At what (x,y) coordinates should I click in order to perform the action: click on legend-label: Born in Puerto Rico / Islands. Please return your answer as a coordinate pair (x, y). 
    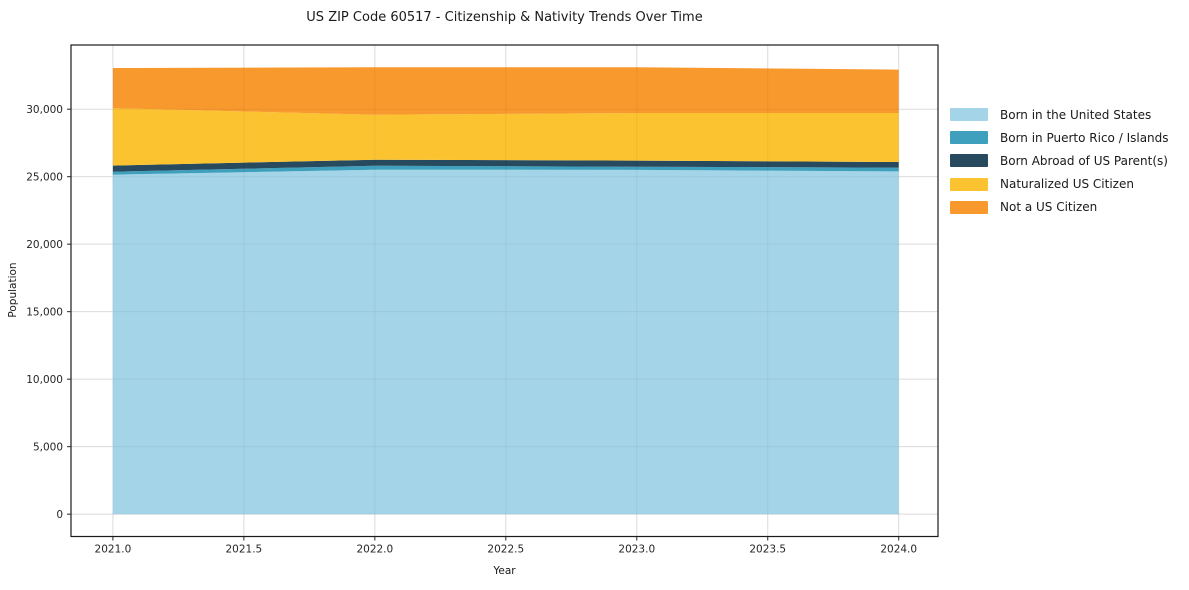
    Looking at the image, I should click on (1084, 137).